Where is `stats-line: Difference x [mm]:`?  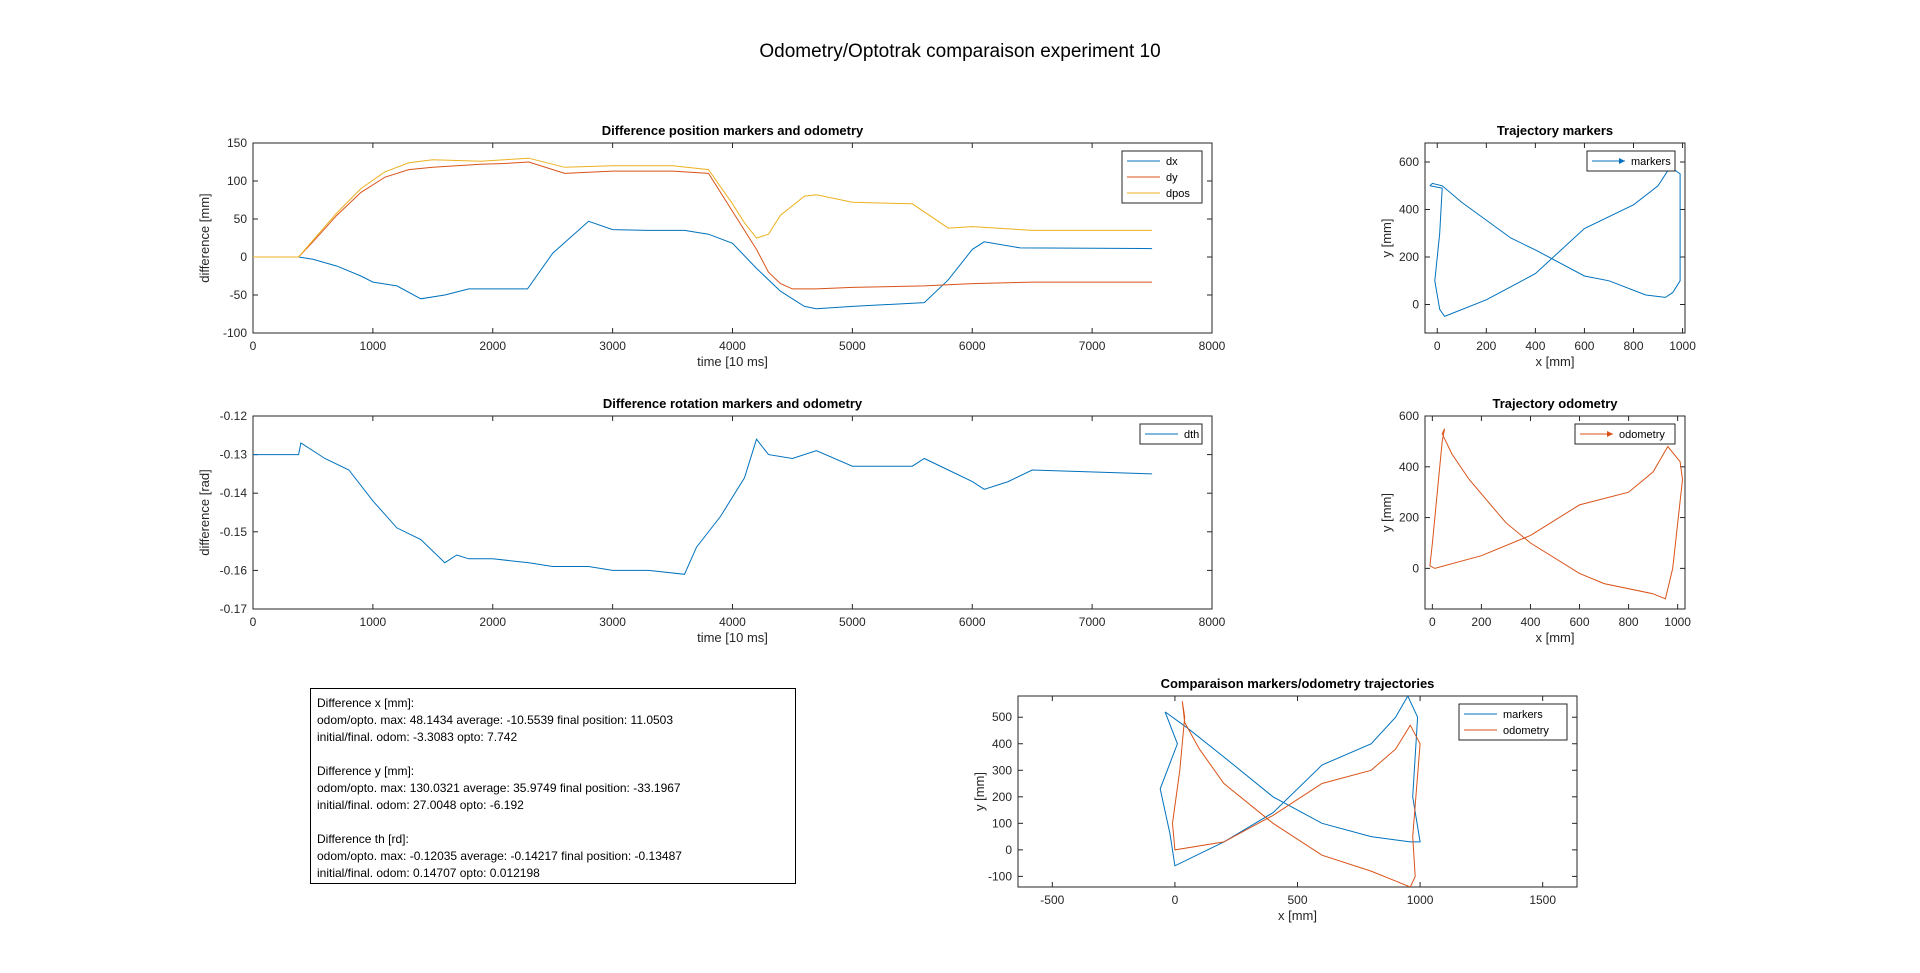 stats-line: Difference x [mm]: is located at coordinates (366, 703).